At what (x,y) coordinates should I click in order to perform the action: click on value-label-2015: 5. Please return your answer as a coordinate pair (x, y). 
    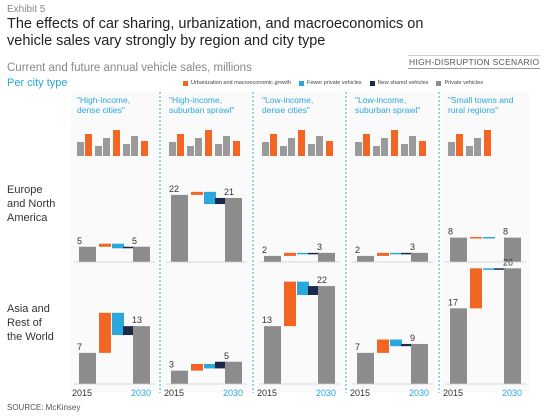
    Looking at the image, I should click on (79, 241).